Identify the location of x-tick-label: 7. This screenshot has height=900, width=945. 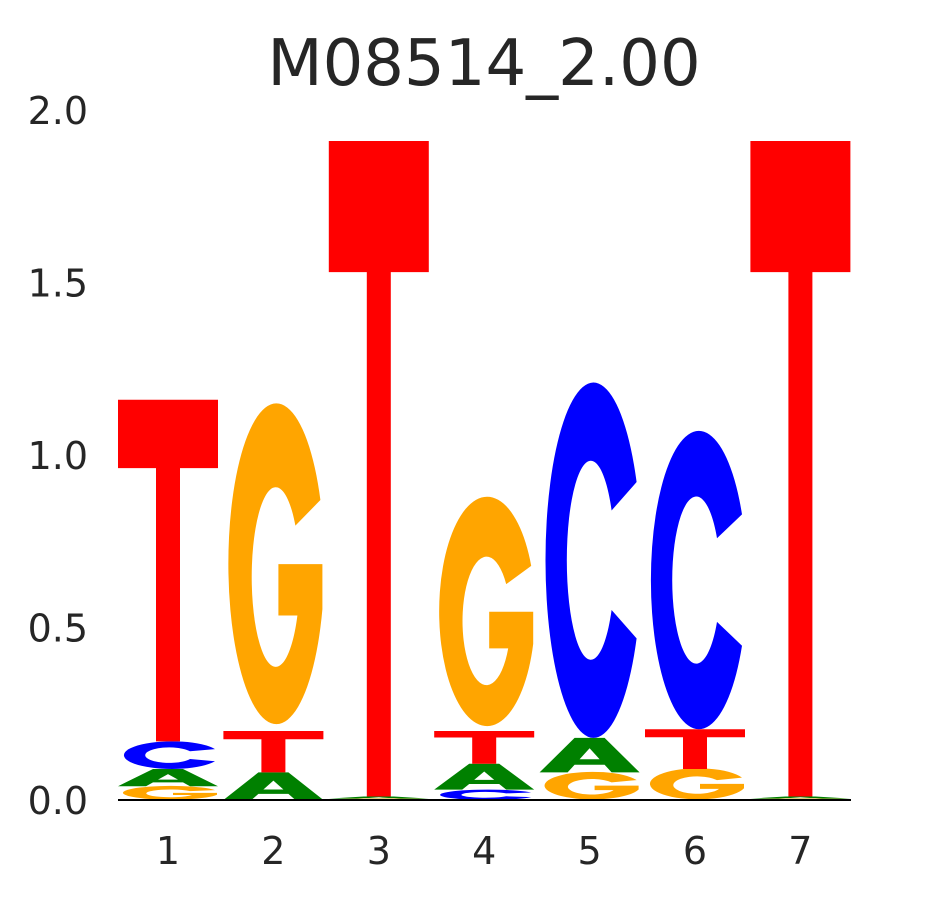
(800, 851).